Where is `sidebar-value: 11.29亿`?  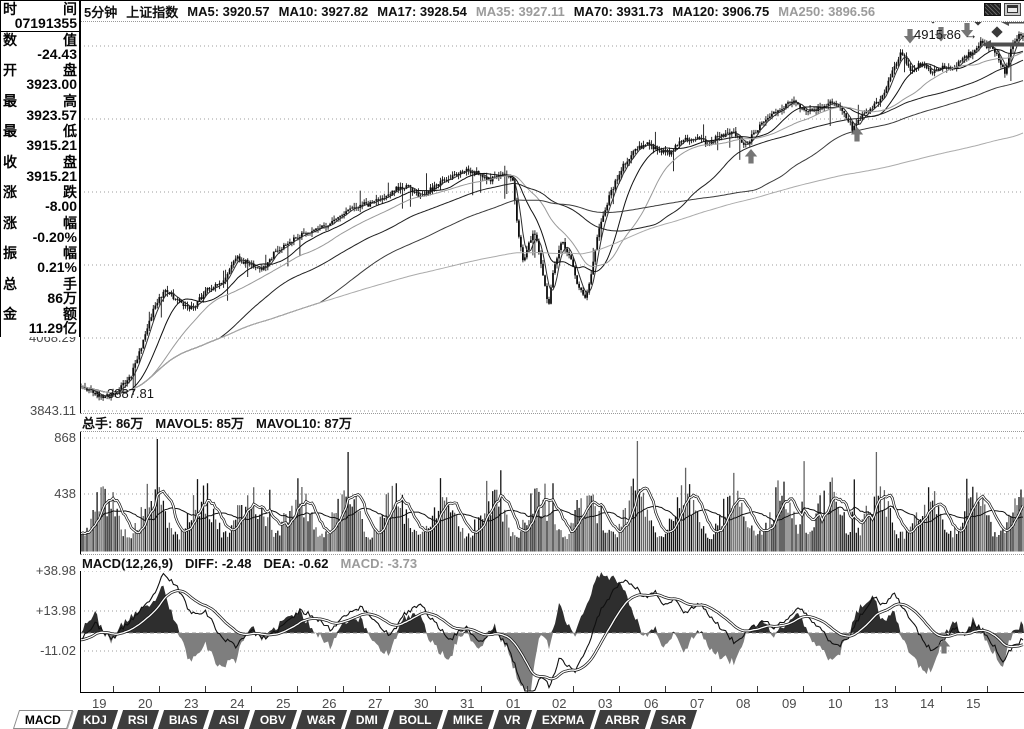
sidebar-value: 11.29亿 is located at coordinates (52, 328).